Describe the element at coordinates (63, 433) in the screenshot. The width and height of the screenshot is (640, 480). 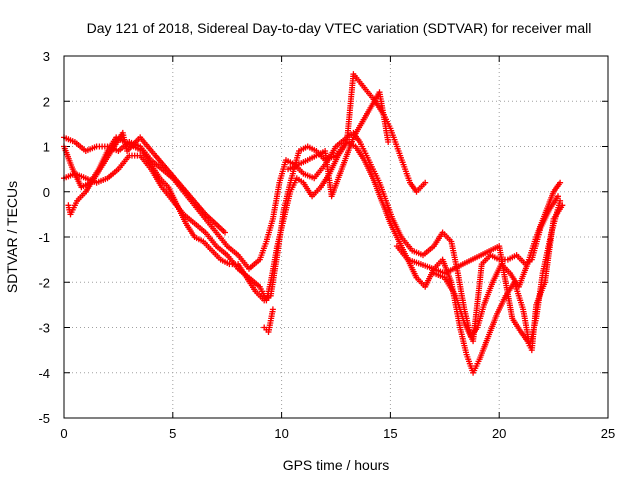
I see `x-tick-label: 0` at that location.